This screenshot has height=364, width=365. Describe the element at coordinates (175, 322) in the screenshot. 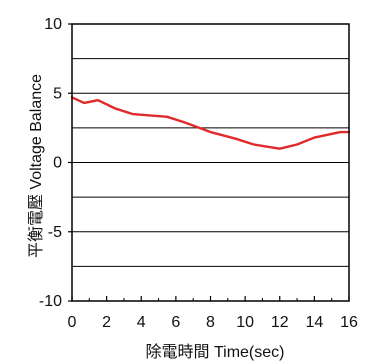

I see `x-tick-label-3: 6` at that location.